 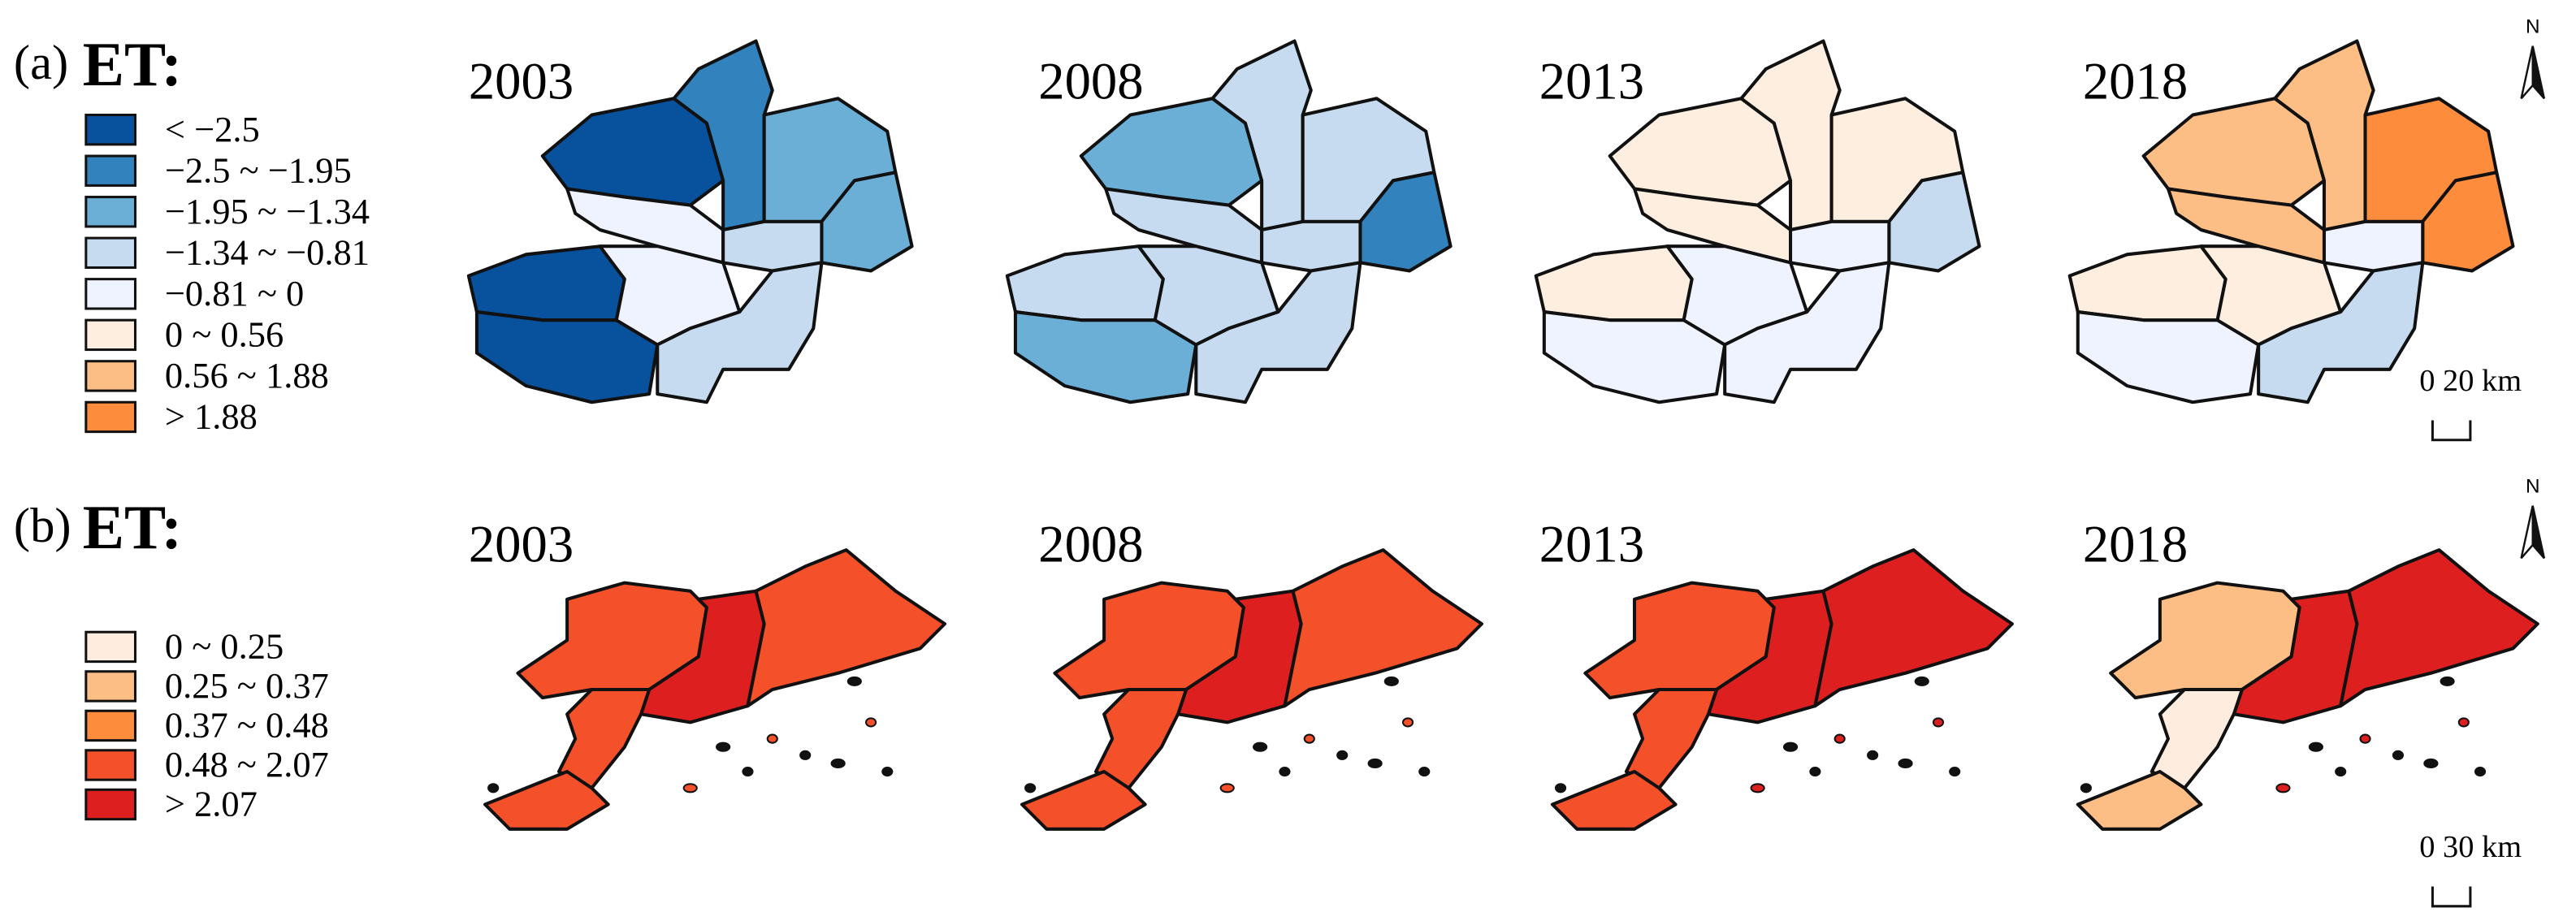 What do you see at coordinates (213, 129) in the screenshot?
I see `legend-label: < −2.5` at bounding box center [213, 129].